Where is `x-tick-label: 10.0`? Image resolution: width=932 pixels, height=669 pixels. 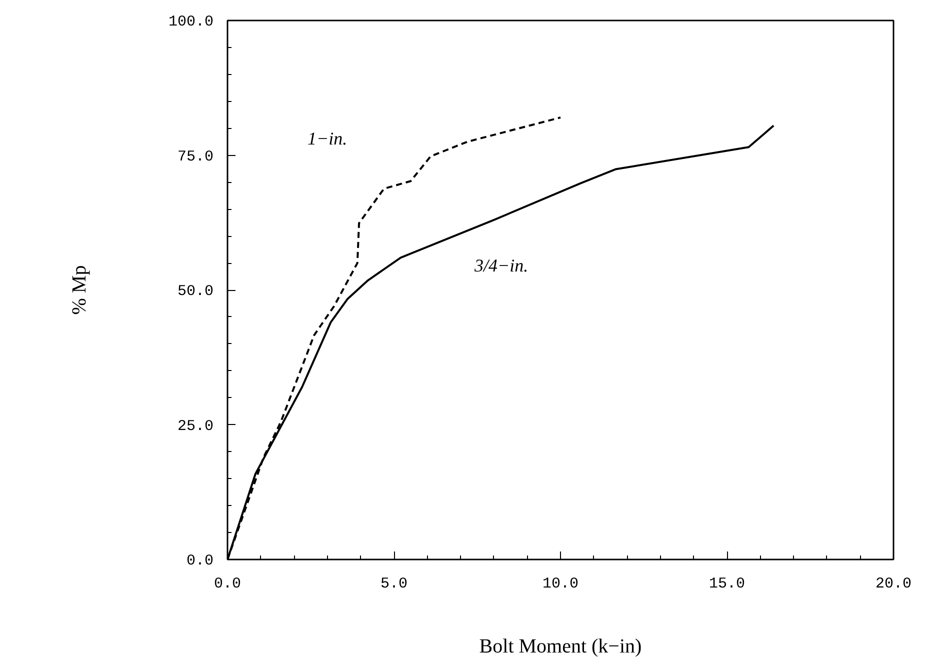
x-tick-label: 10.0 is located at coordinates (560, 584).